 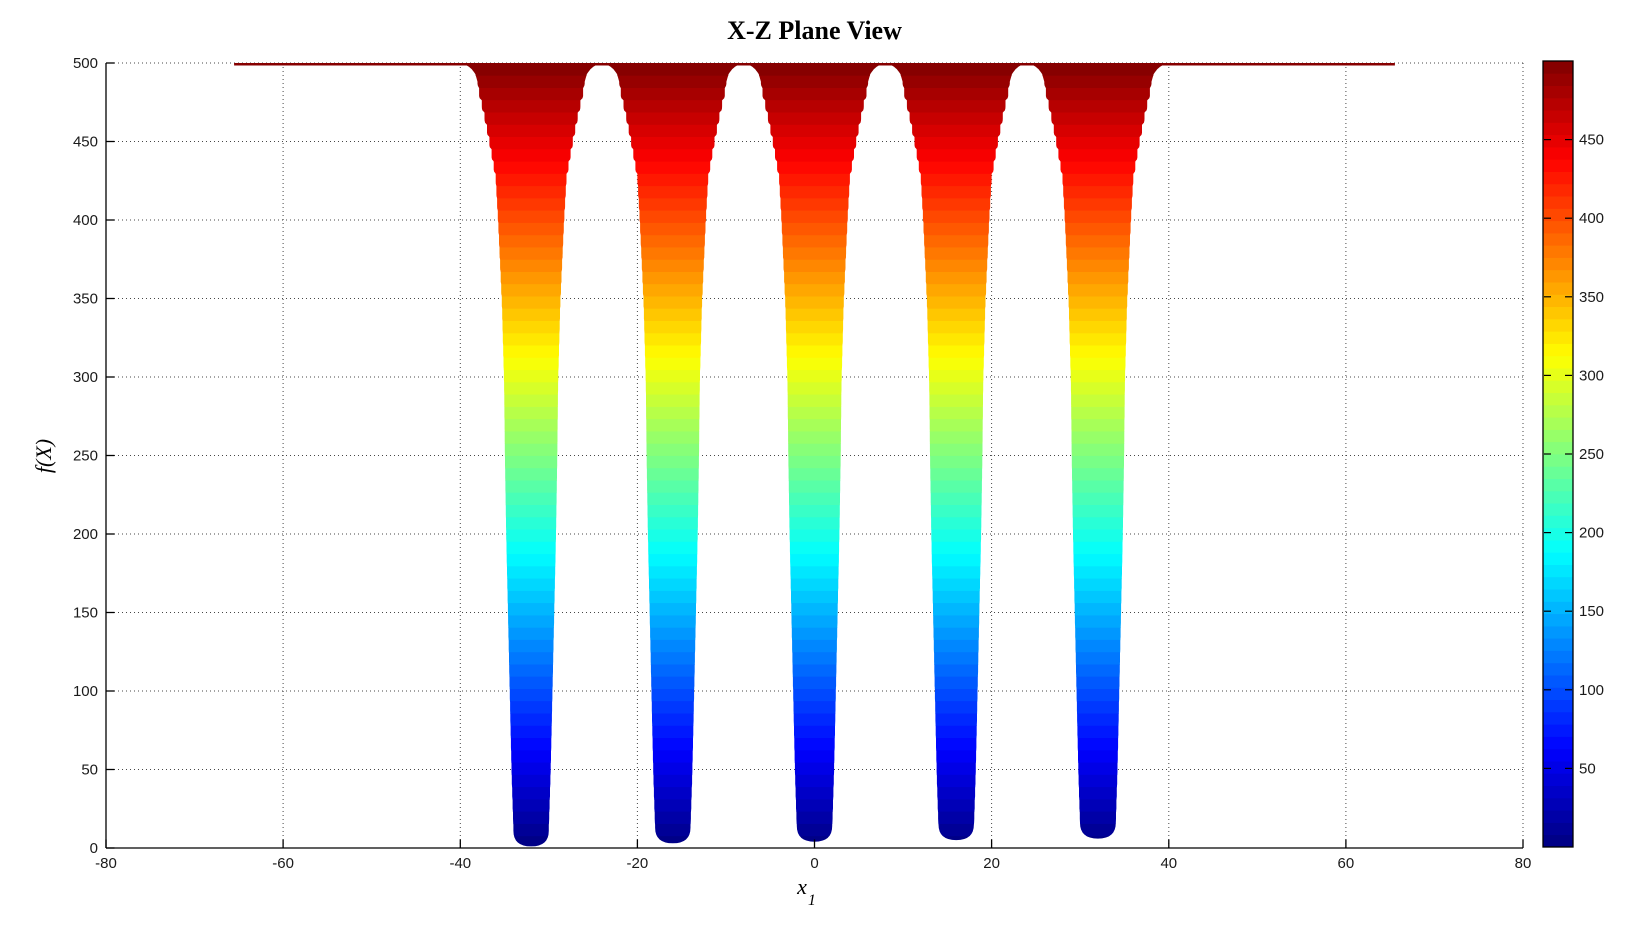 What do you see at coordinates (991, 863) in the screenshot?
I see `svg-text: 20` at bounding box center [991, 863].